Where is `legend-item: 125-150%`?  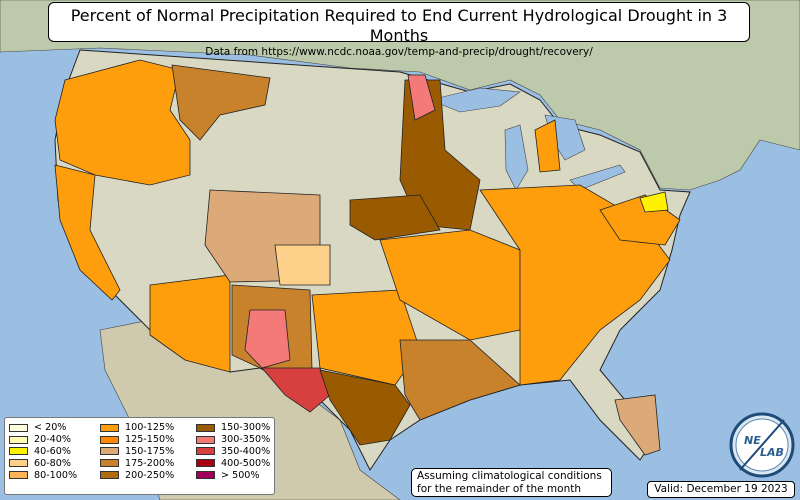 legend-item: 125-150% is located at coordinates (137, 440).